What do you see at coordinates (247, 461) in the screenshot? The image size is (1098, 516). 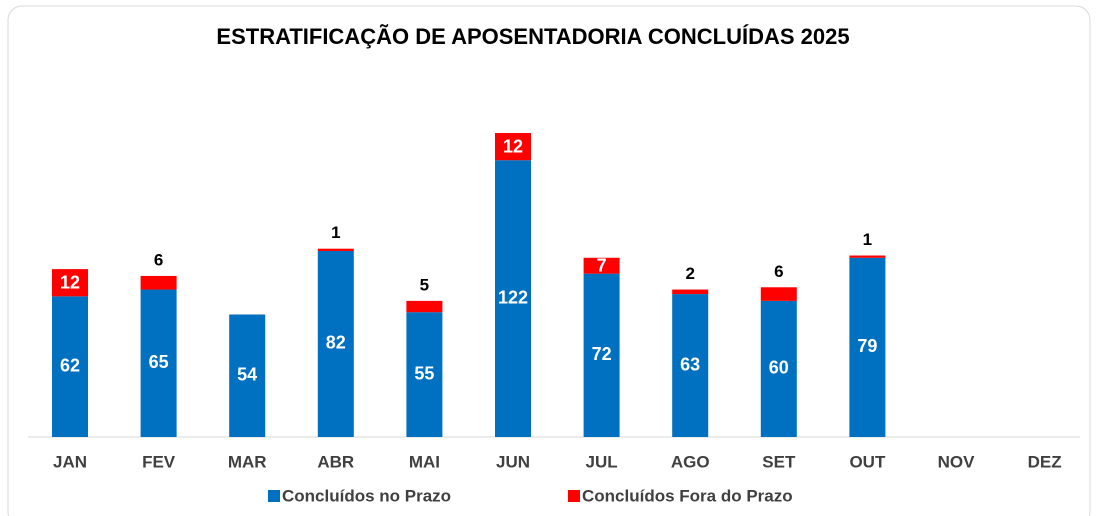 I see `x-tick-label: MAR` at bounding box center [247, 461].